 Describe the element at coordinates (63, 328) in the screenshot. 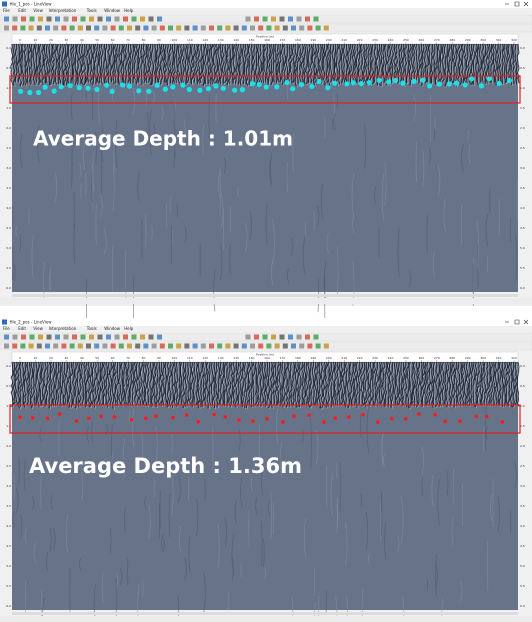

I see `menu-item: Interpretation` at that location.